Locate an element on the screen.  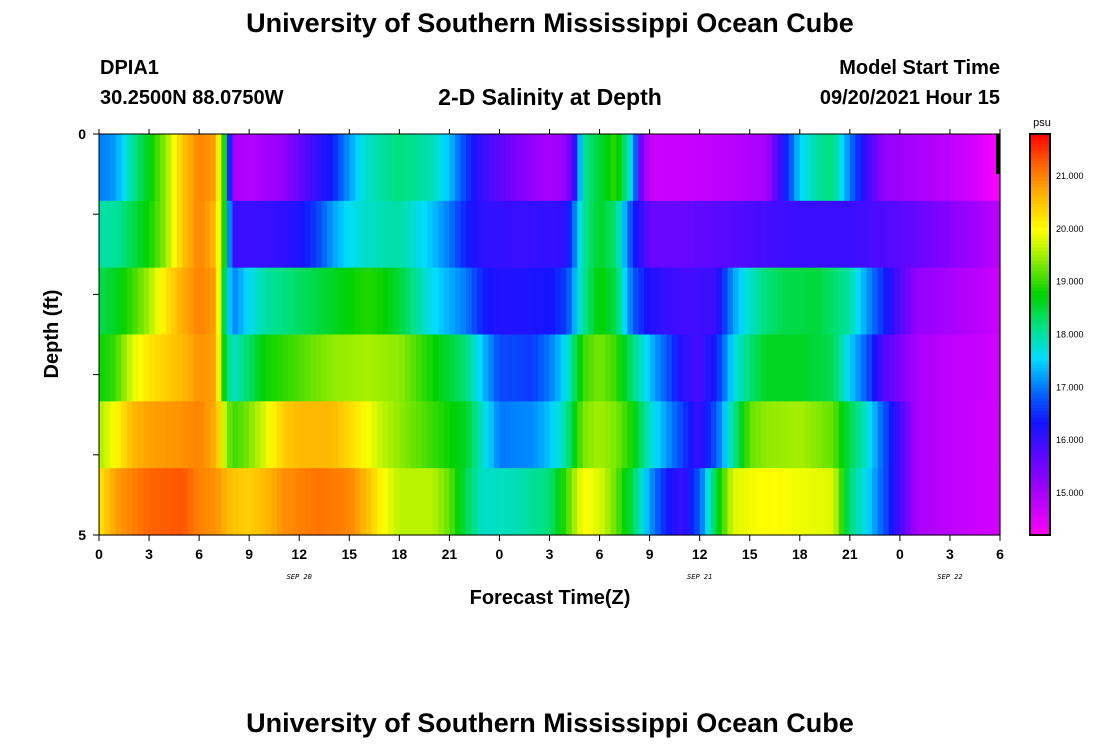
colorbar-tick-label: 21.000 is located at coordinates (1070, 176).